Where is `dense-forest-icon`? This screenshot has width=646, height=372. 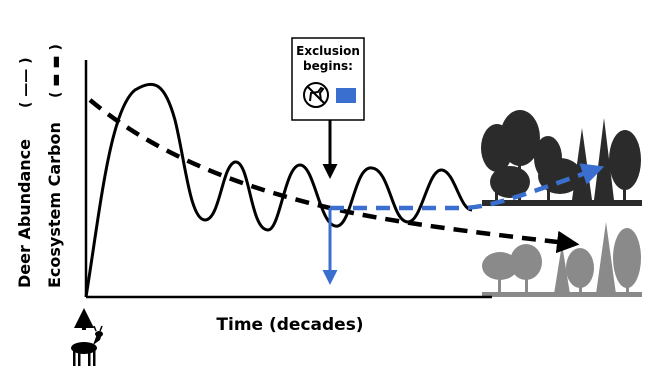 dense-forest-icon is located at coordinates (561, 158).